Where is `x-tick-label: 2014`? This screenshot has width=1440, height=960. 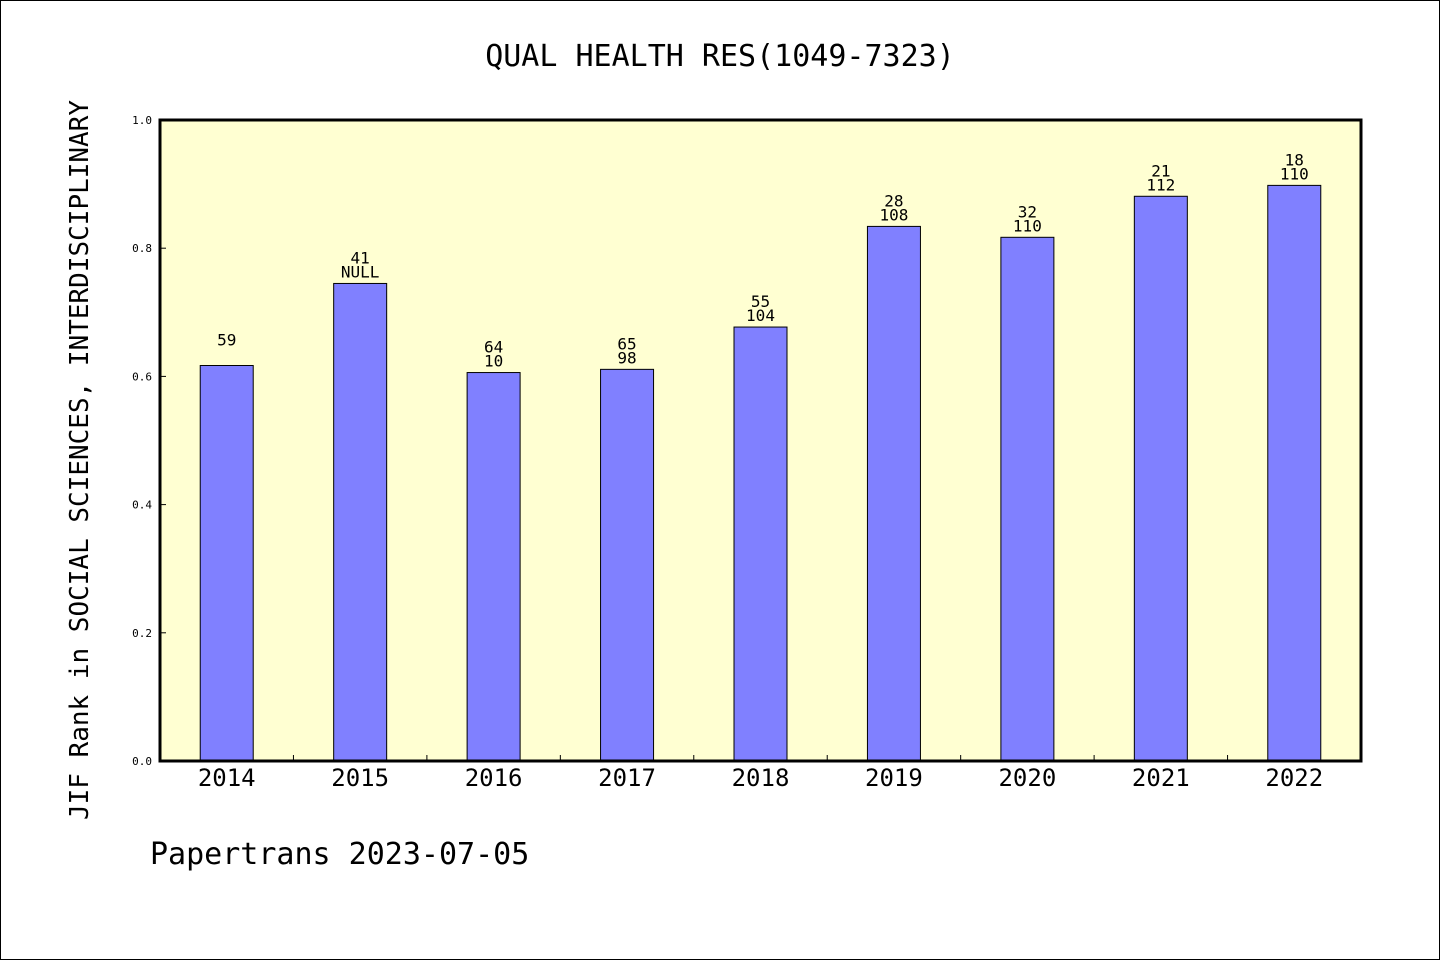
x-tick-label: 2014 is located at coordinates (227, 778).